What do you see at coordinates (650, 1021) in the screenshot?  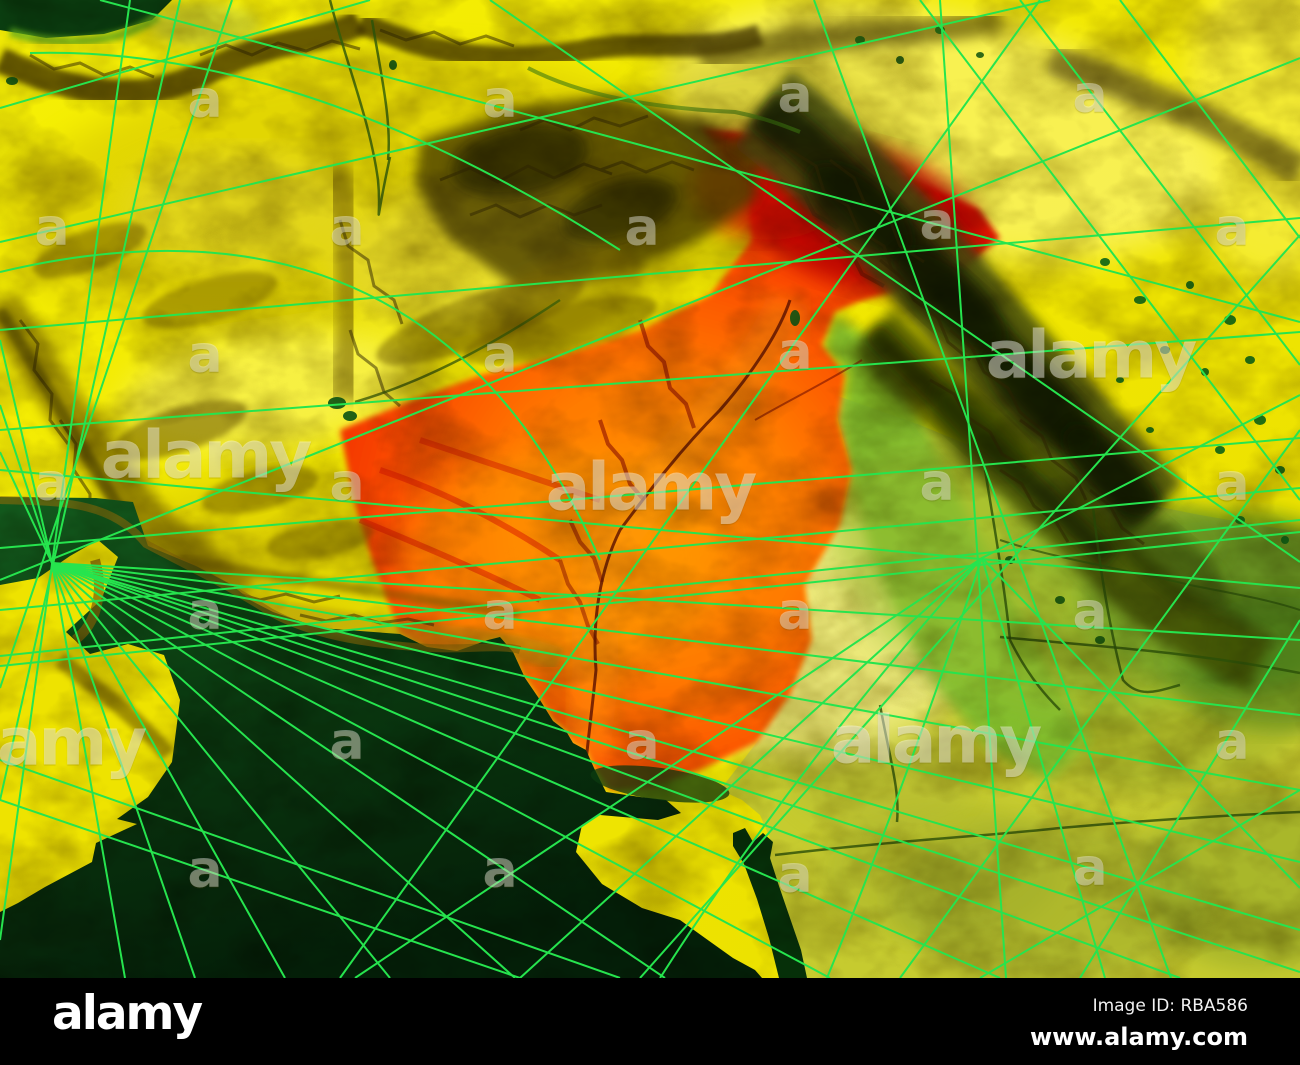 I see `alamy-footer-bar: alamy Image ID: RBA586 www.alamy.com` at bounding box center [650, 1021].